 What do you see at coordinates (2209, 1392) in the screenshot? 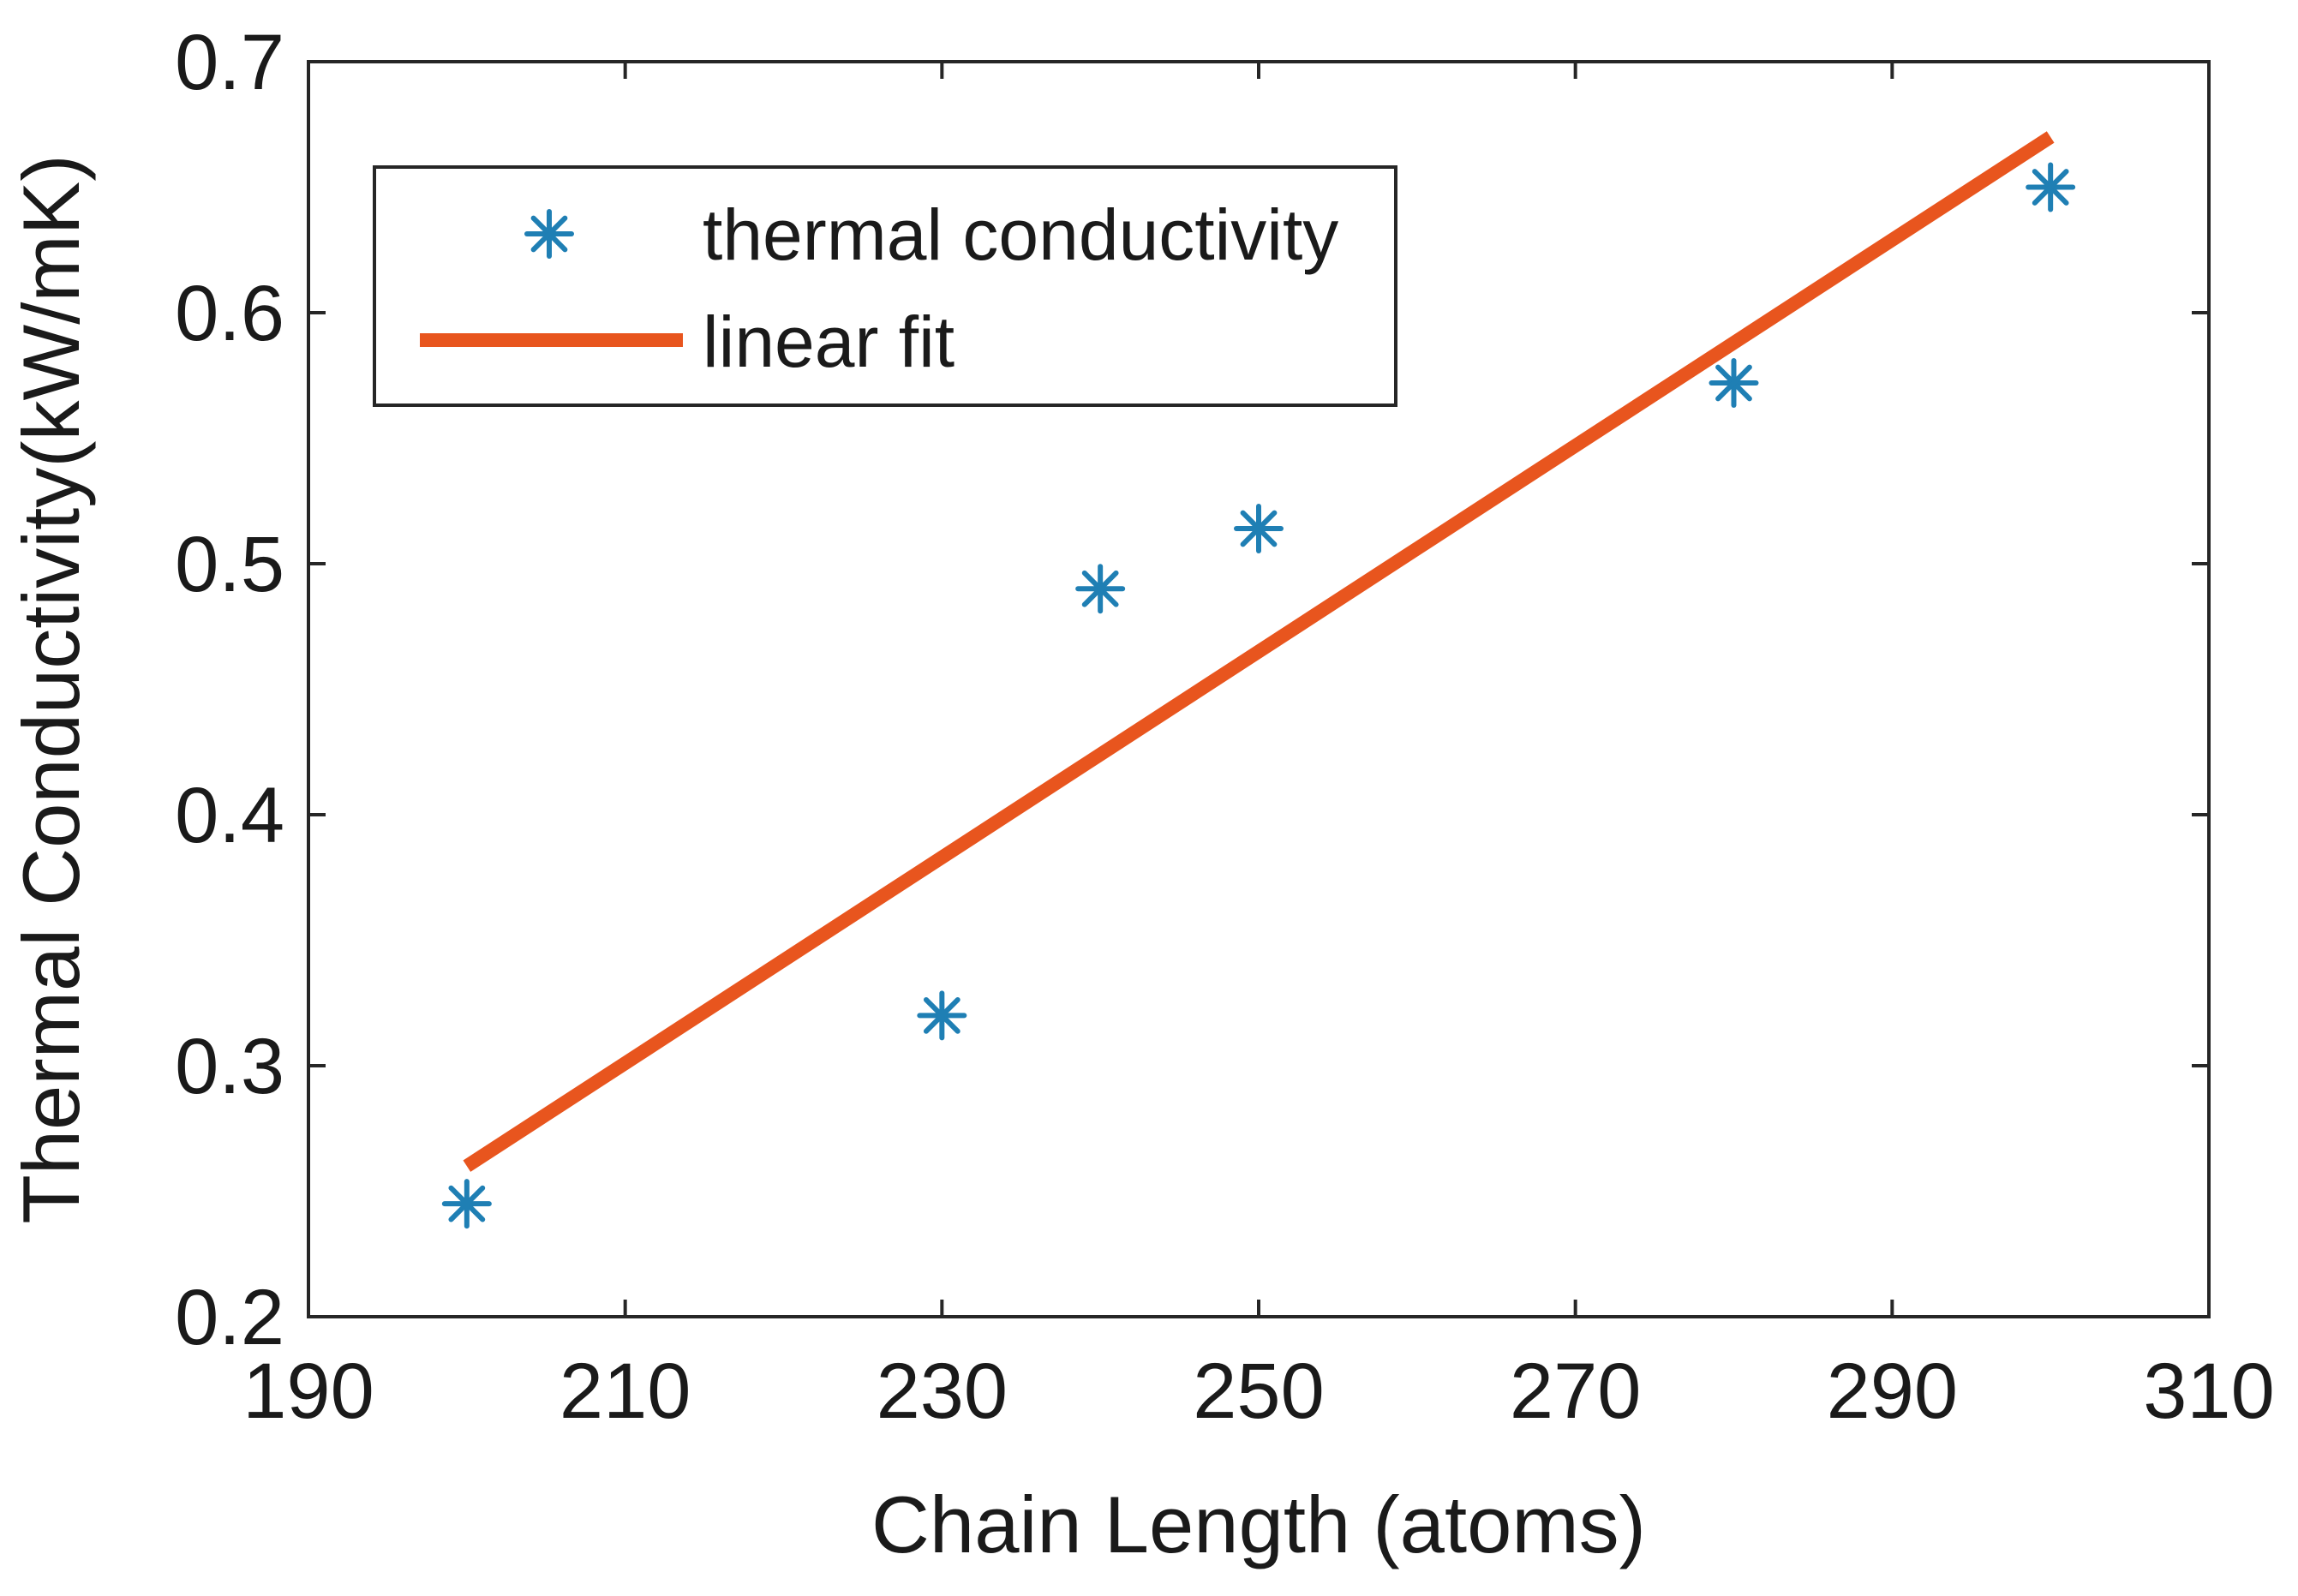
I see `x-tick-label: 310` at bounding box center [2209, 1392].